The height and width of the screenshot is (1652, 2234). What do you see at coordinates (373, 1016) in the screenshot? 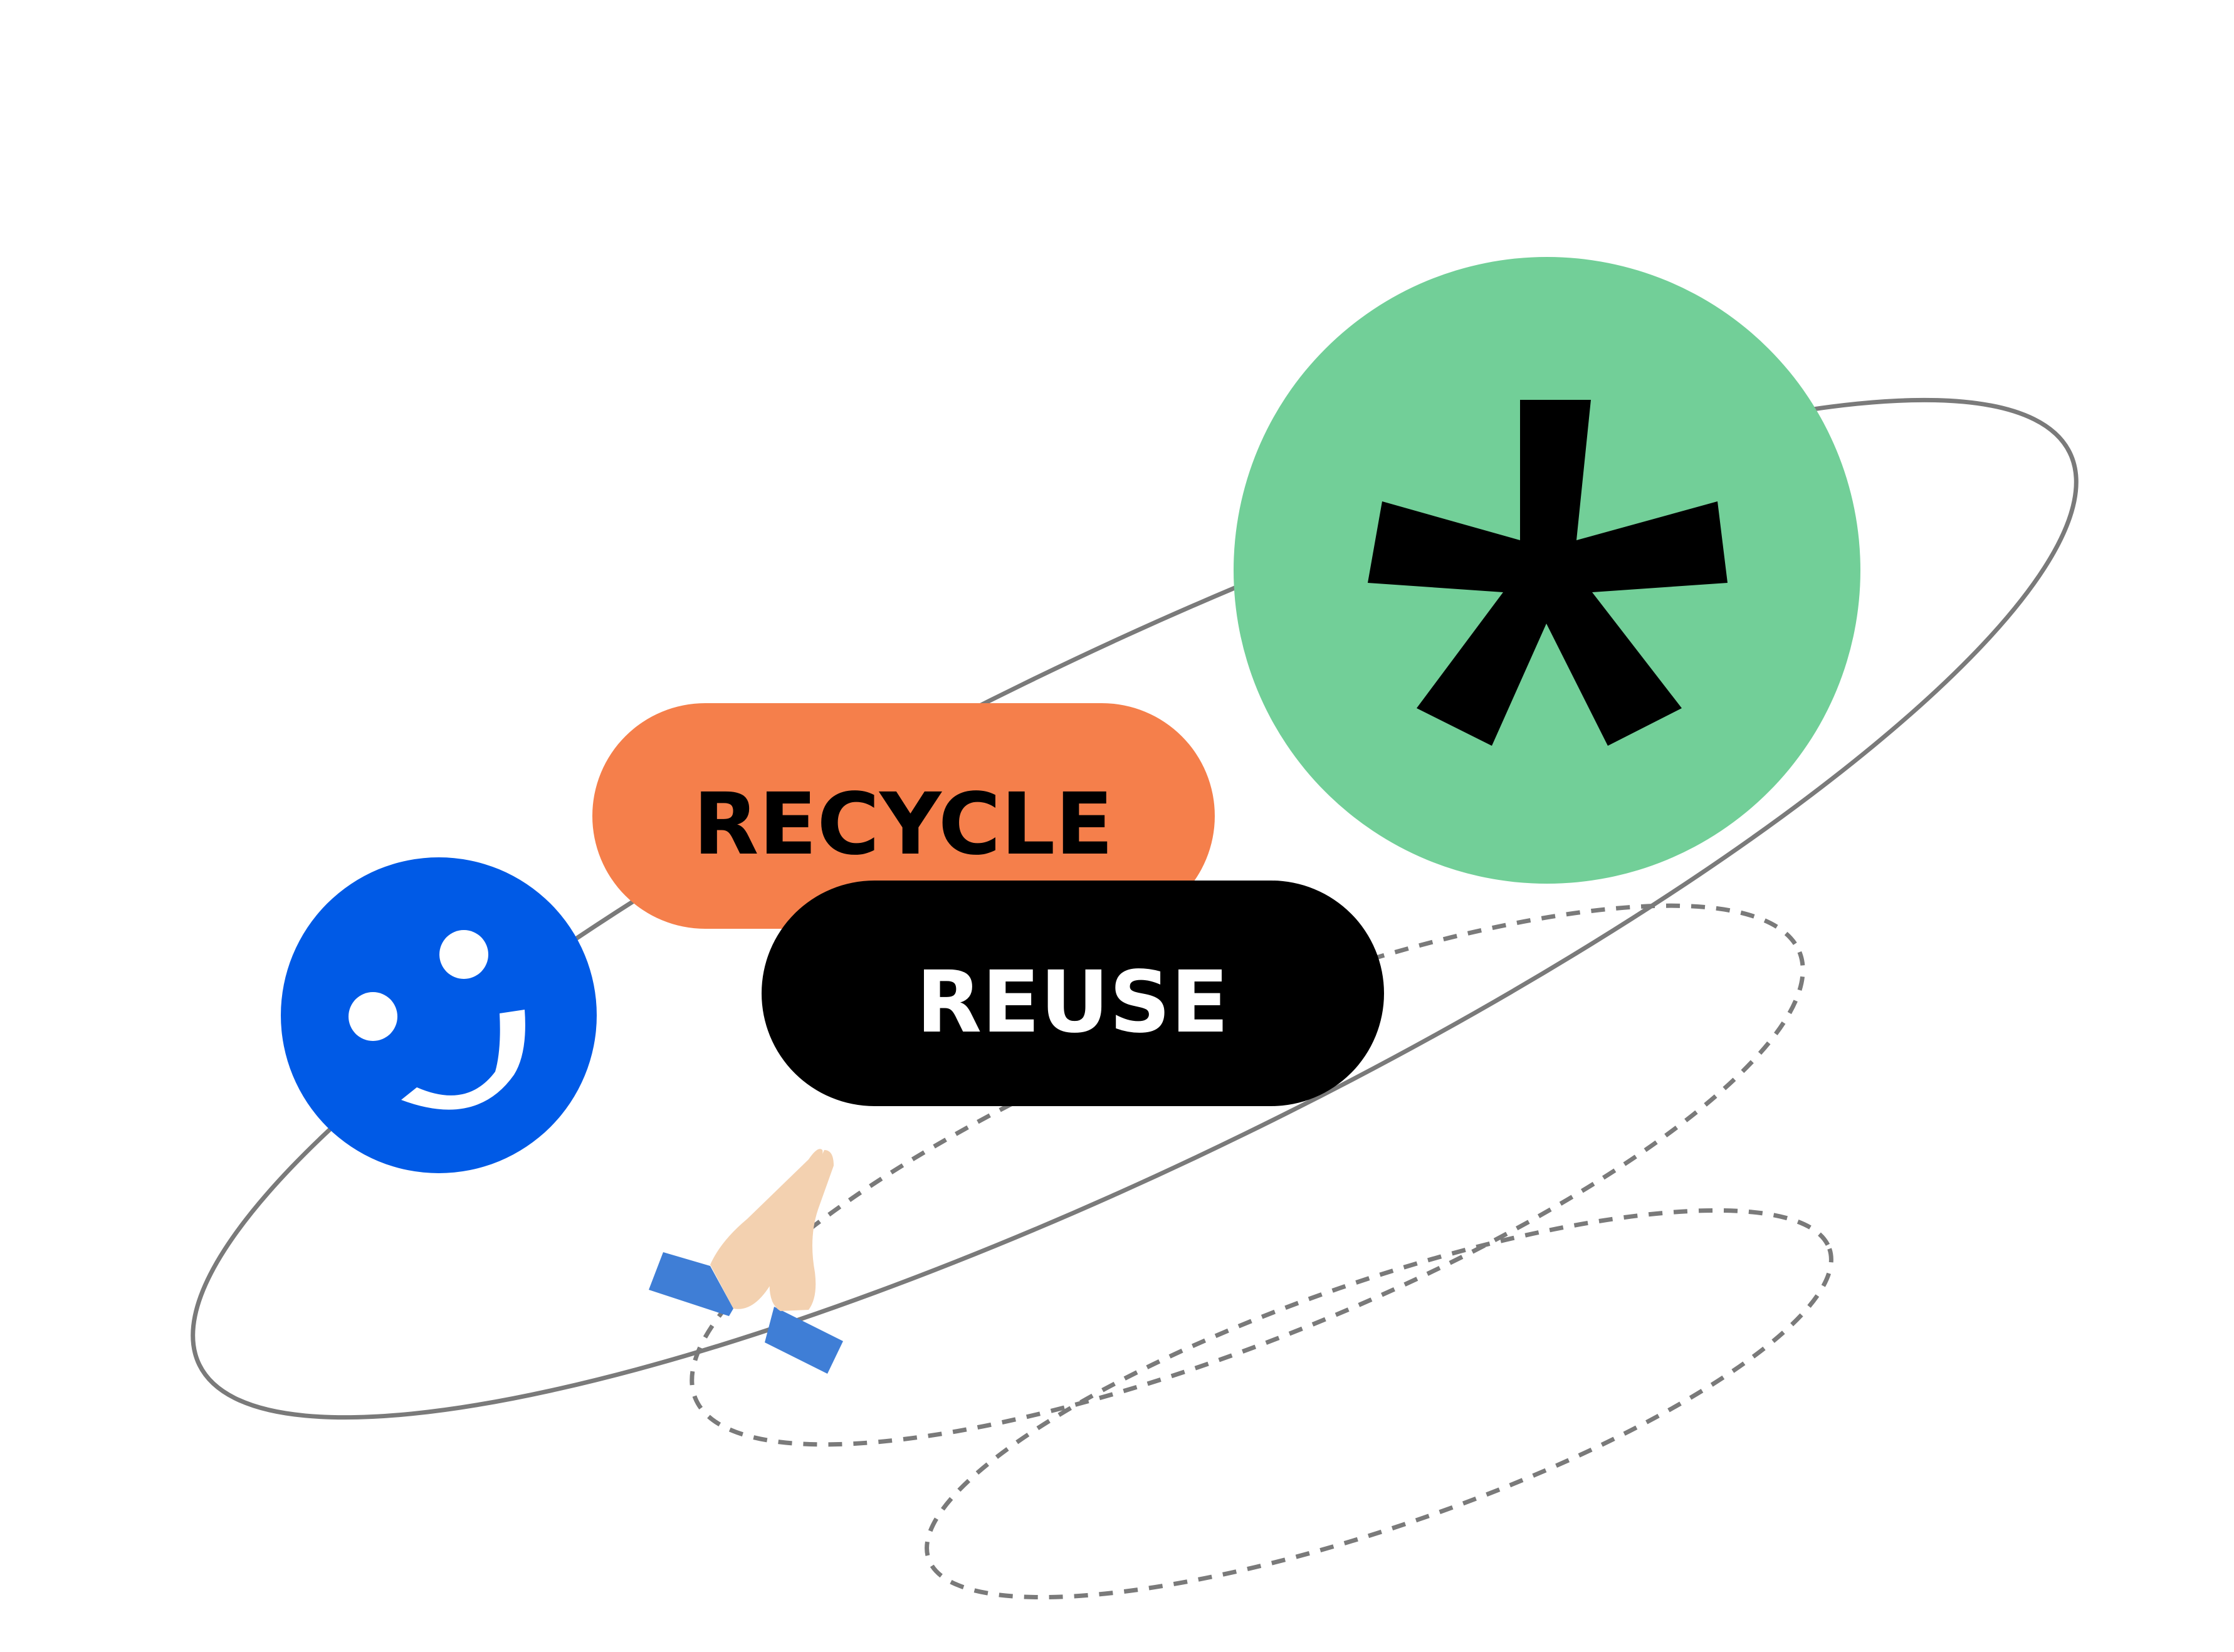
I see `smiley-left-eye` at bounding box center [373, 1016].